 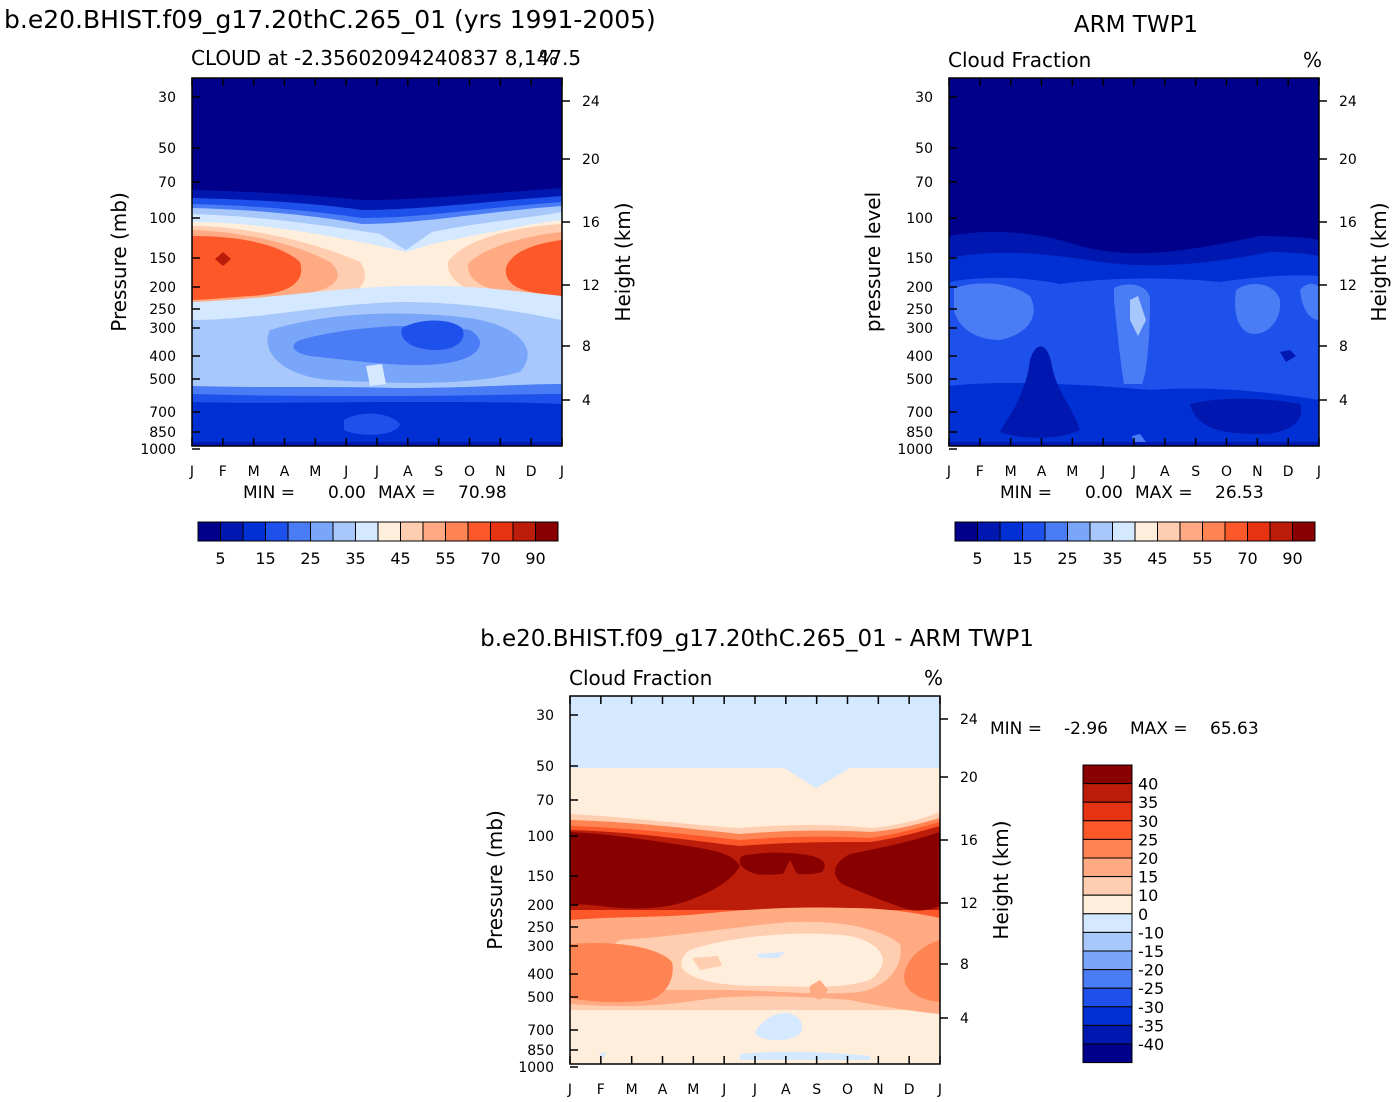 What do you see at coordinates (969, 778) in the screenshot?
I see `diff-y-right-tick-label: 20` at bounding box center [969, 778].